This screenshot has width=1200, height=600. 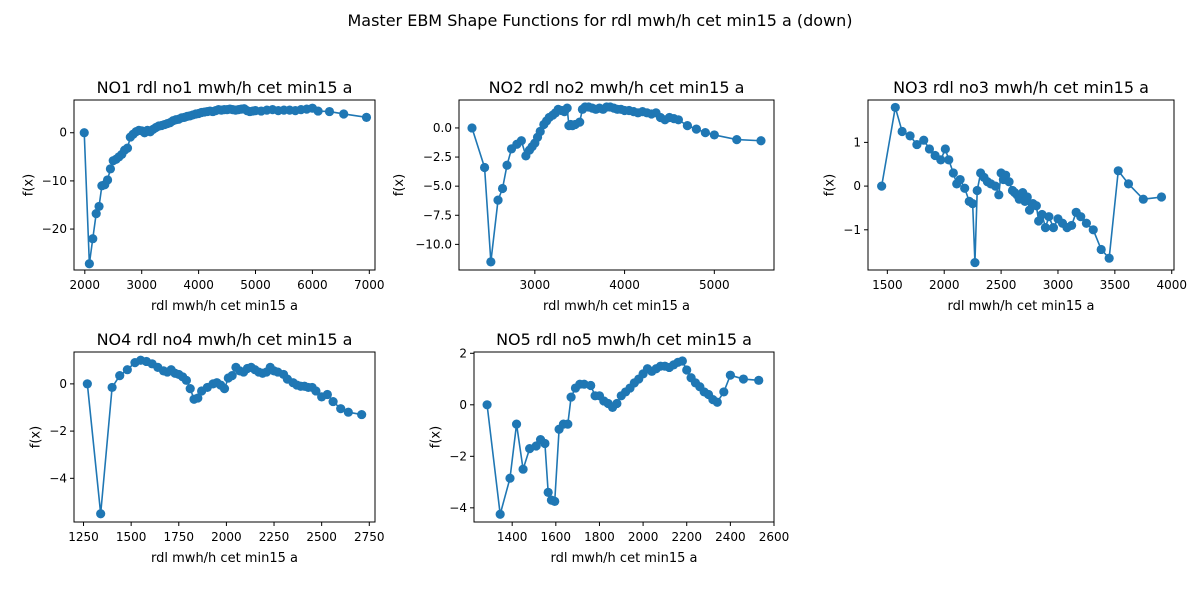 What do you see at coordinates (83, 537) in the screenshot?
I see `x-tick-label: 1250` at bounding box center [83, 537].